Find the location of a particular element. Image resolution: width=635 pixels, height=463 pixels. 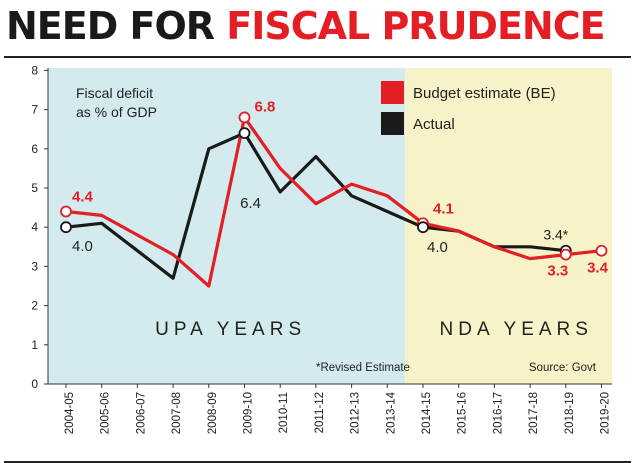

point-be-2009 is located at coordinates (244, 117).